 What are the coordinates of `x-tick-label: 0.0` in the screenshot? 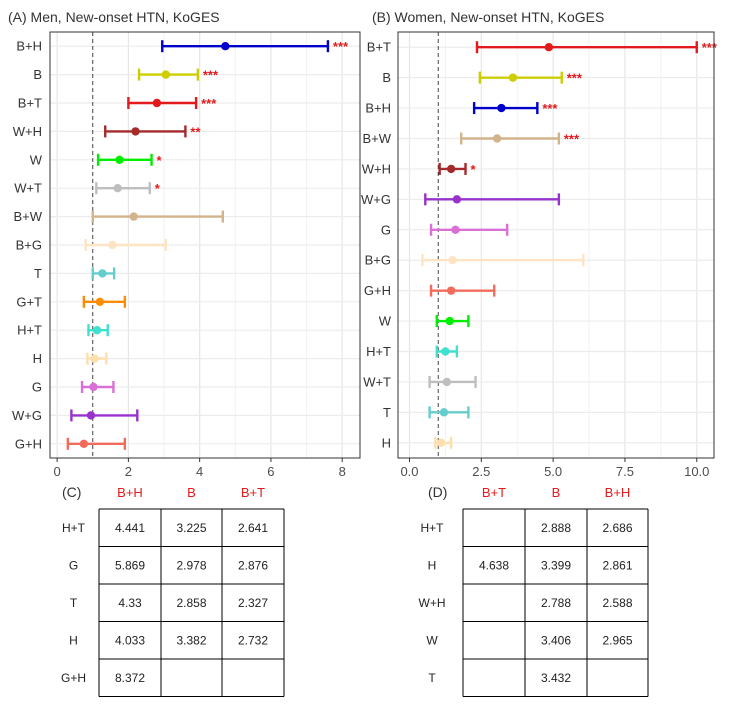 It's located at (409, 471).